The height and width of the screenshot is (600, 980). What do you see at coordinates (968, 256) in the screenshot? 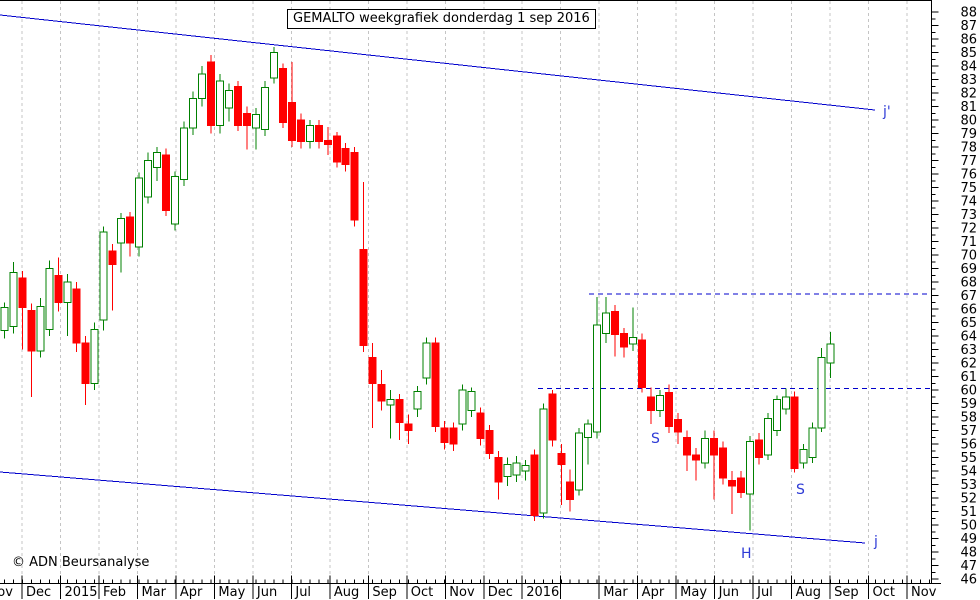
I see `y-axis-label: 70` at bounding box center [968, 256].